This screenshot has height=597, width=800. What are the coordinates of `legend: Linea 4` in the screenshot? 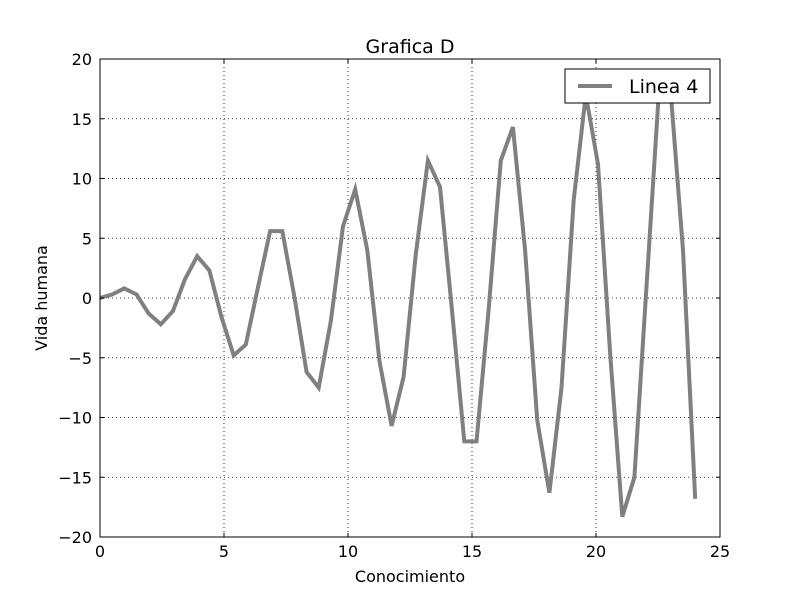 It's located at (637, 86).